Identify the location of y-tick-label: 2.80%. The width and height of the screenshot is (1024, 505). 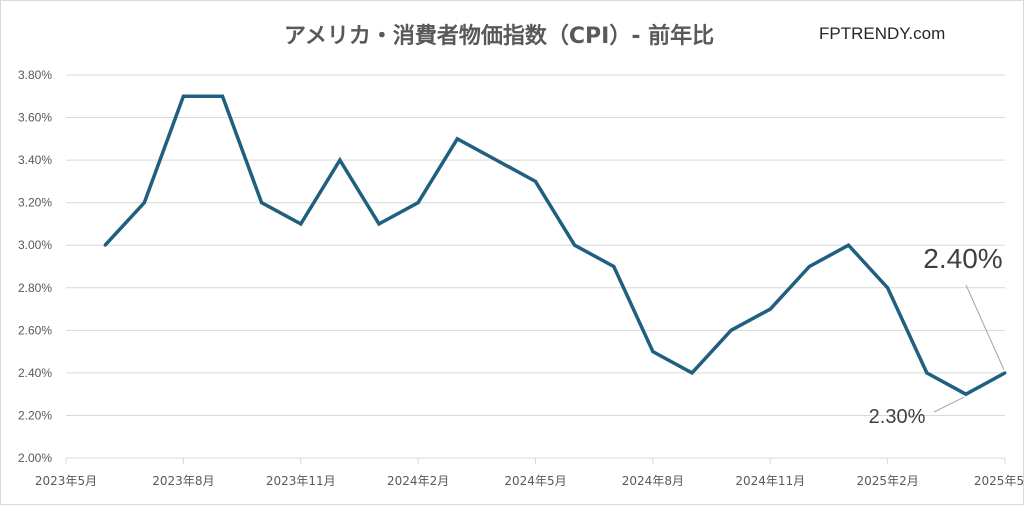
(35, 288).